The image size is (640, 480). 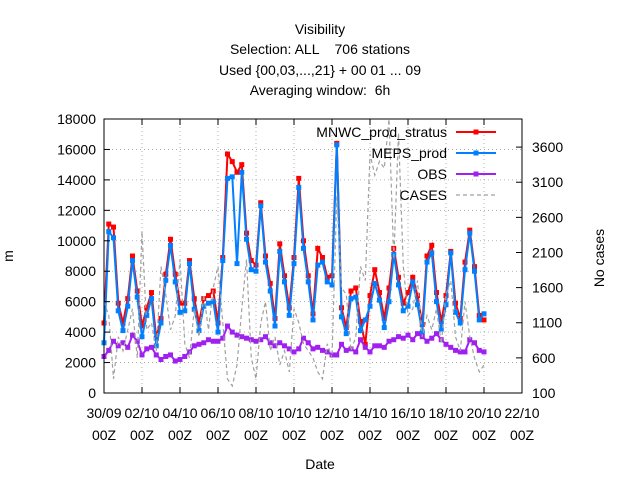 I want to click on y2-tick-label: 1100, so click(x=547, y=323).